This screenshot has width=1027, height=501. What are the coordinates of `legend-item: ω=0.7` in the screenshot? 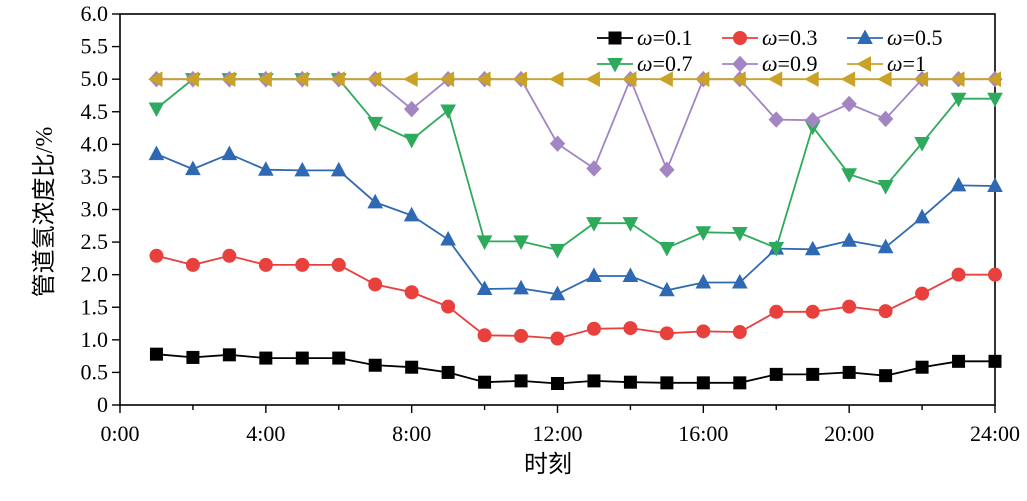 It's located at (644, 63).